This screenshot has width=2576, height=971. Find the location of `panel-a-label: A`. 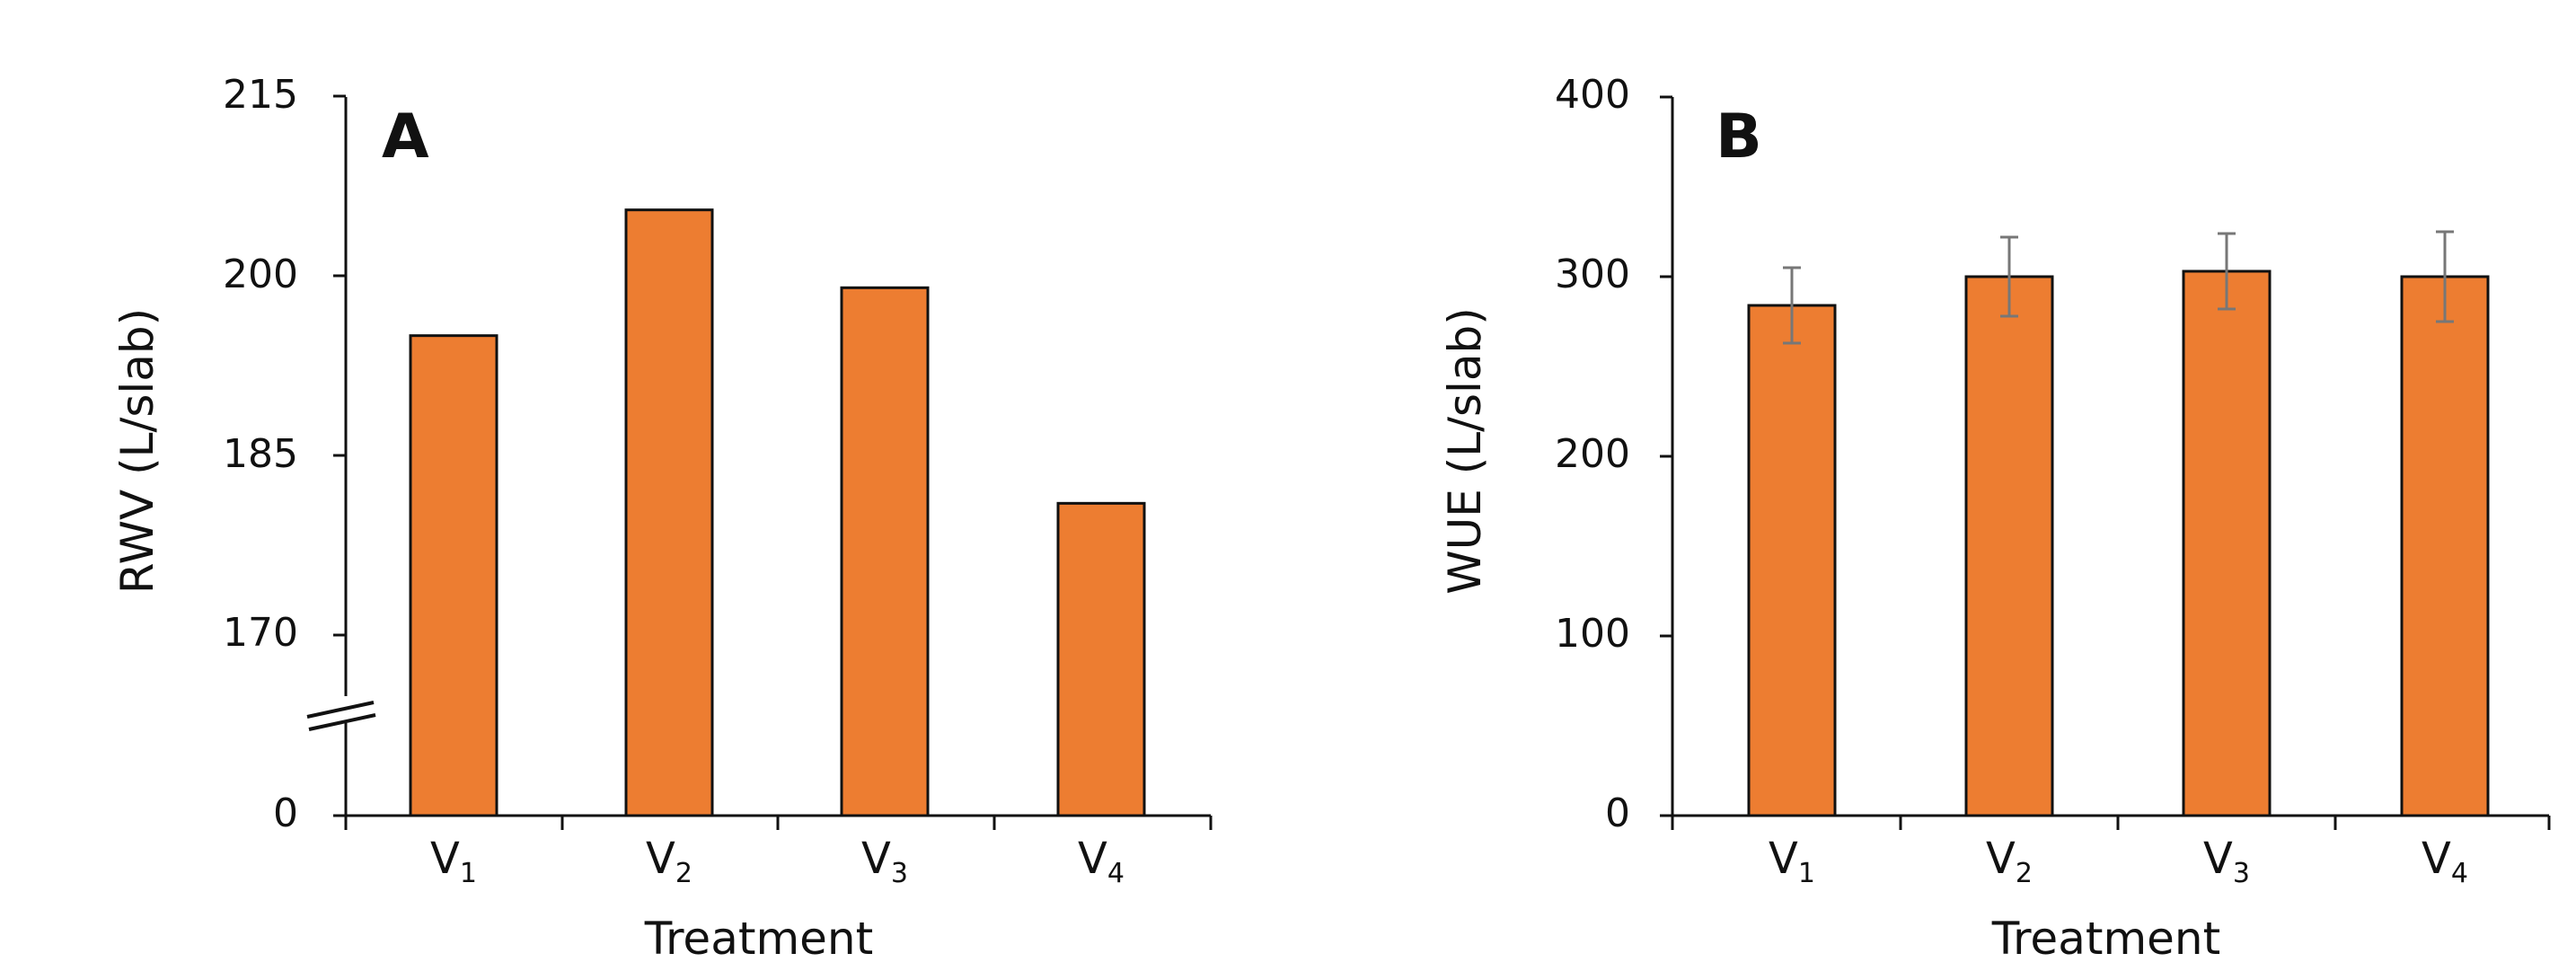

panel-a-label: A is located at coordinates (405, 137).